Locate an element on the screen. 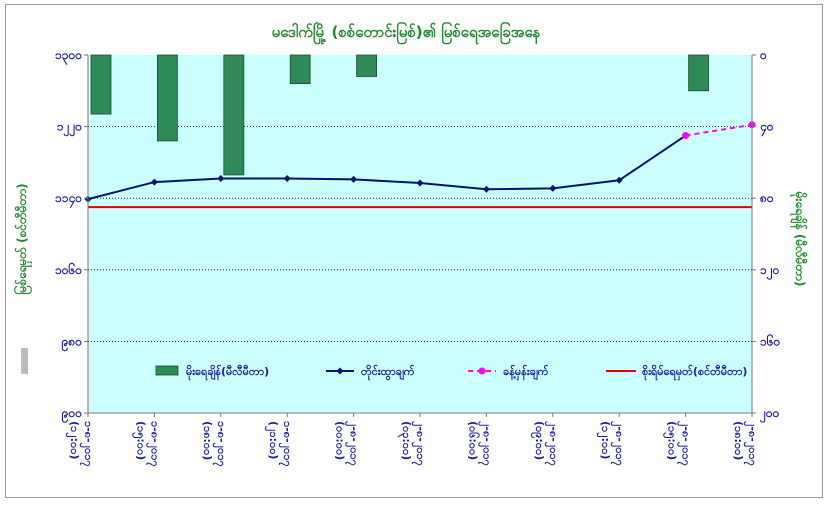 This screenshot has width=829, height=505. right-tick-label: ၄၀ is located at coordinates (766, 129).